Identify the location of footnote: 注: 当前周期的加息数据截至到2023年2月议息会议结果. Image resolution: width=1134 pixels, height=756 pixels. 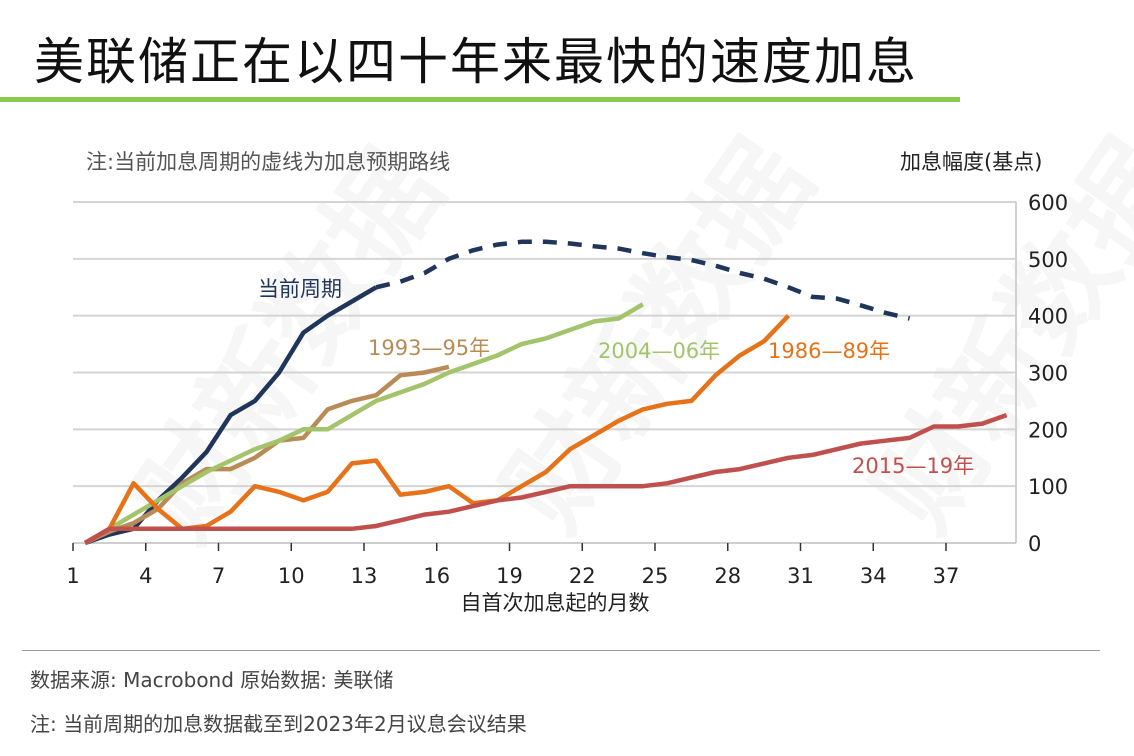
(278, 724).